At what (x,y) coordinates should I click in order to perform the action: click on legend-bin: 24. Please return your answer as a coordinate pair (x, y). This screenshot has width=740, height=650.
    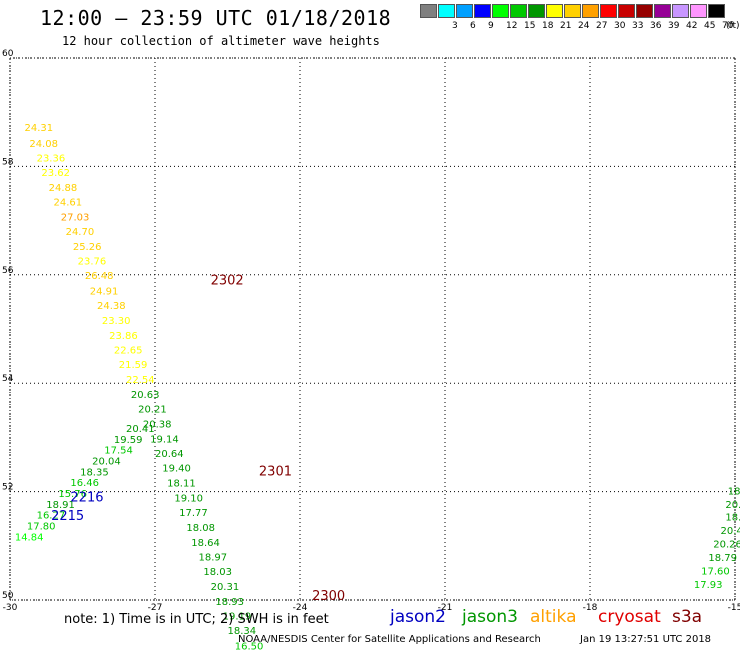
    Looking at the image, I should click on (576, 17).